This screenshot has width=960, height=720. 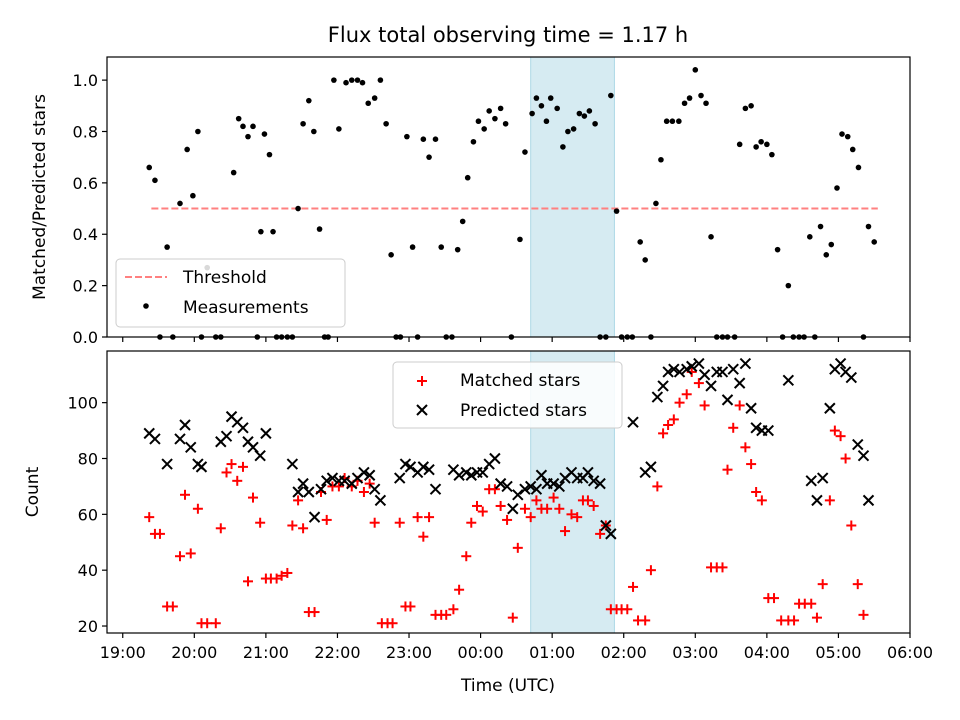 What do you see at coordinates (508, 35) in the screenshot?
I see `chart-title: Flux total observing time = 1.17 h` at bounding box center [508, 35].